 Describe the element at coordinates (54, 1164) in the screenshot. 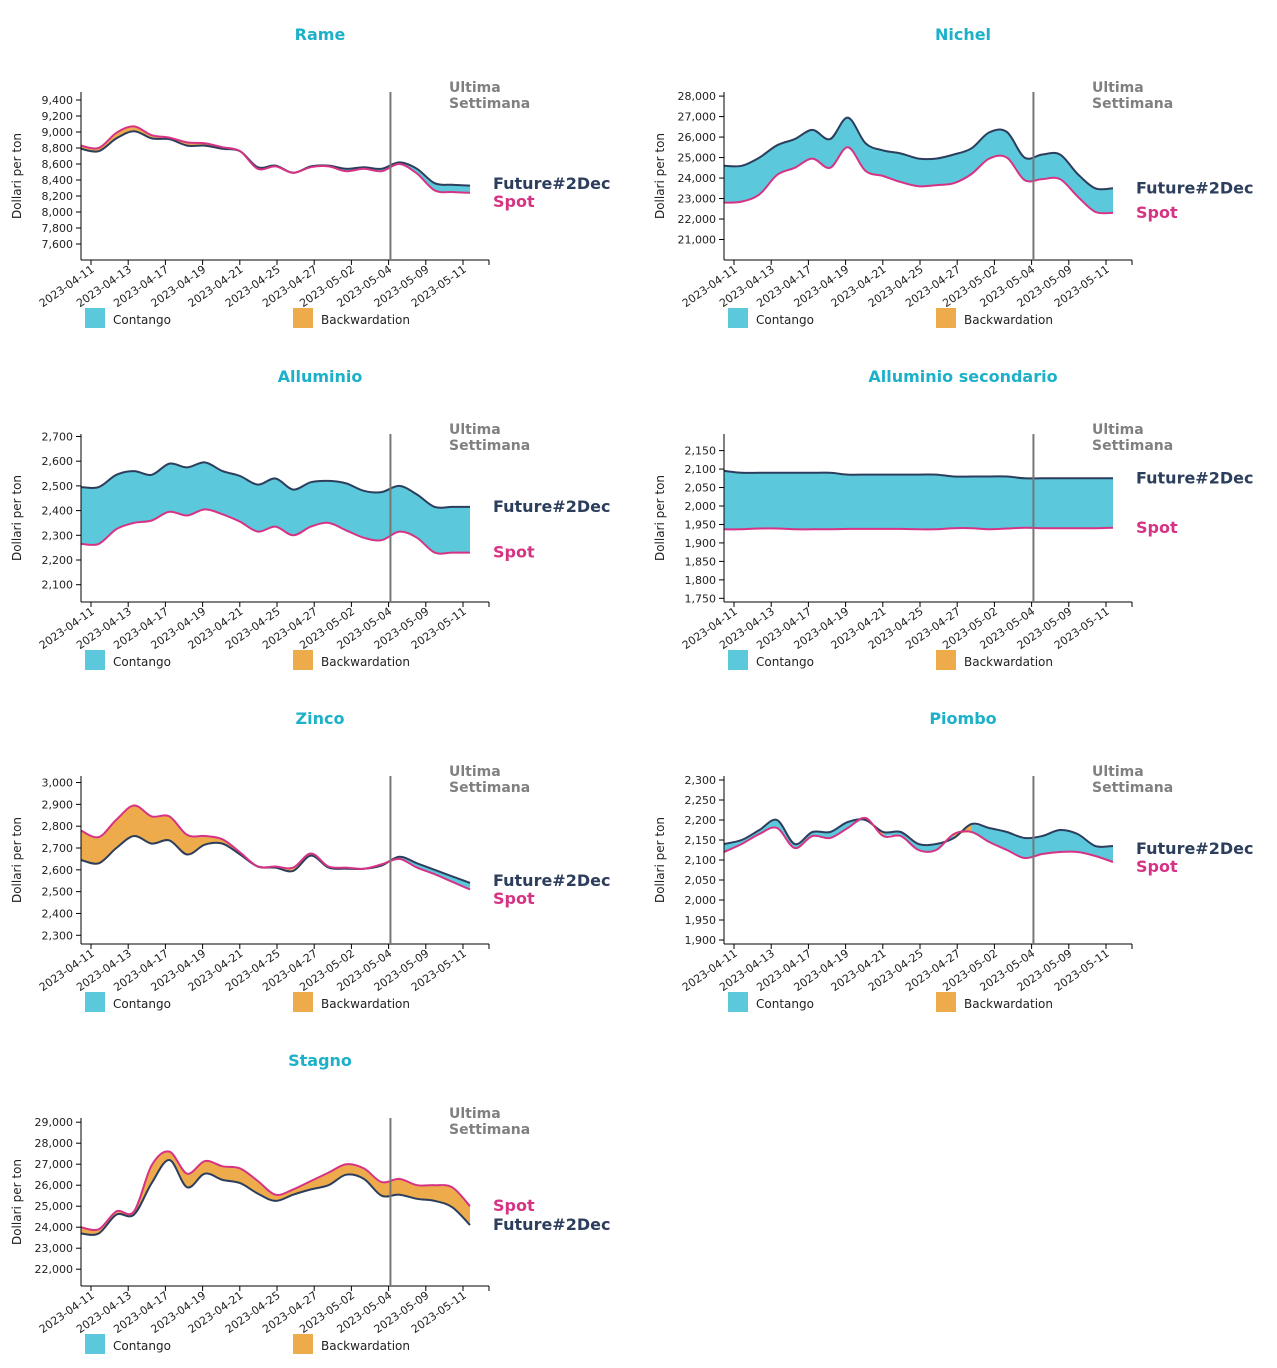

I see `y-tick-label: 27,000` at that location.